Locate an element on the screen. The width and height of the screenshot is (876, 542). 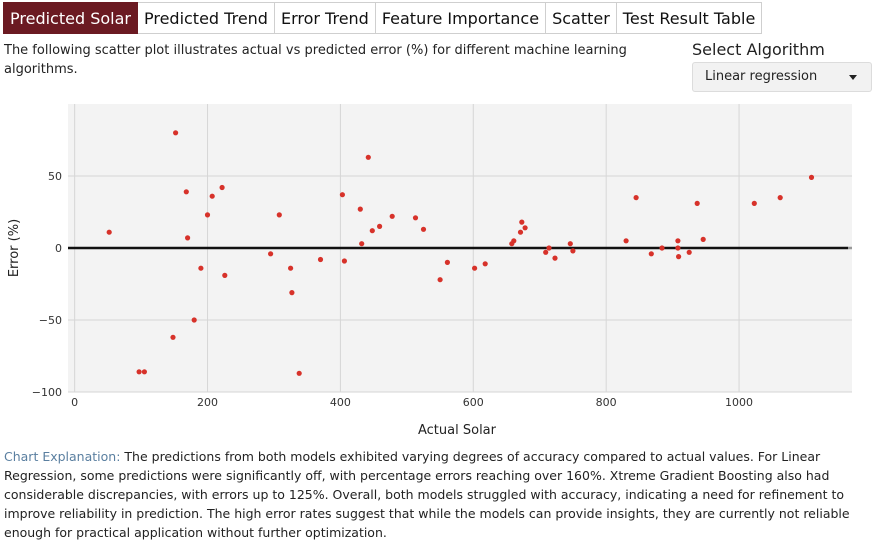
x-tick-label: 600 is located at coordinates (473, 402).